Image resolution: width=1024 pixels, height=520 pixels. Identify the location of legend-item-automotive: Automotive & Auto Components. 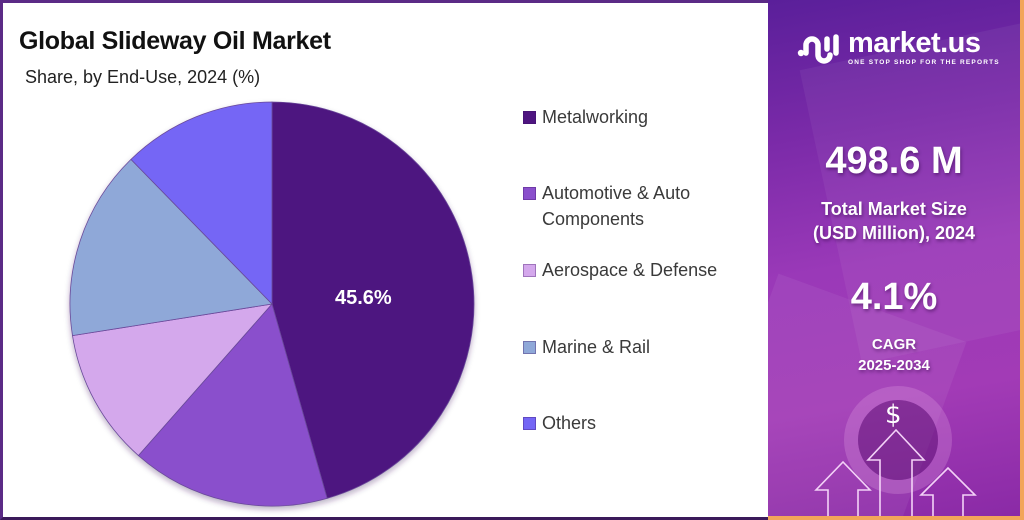
(643, 207).